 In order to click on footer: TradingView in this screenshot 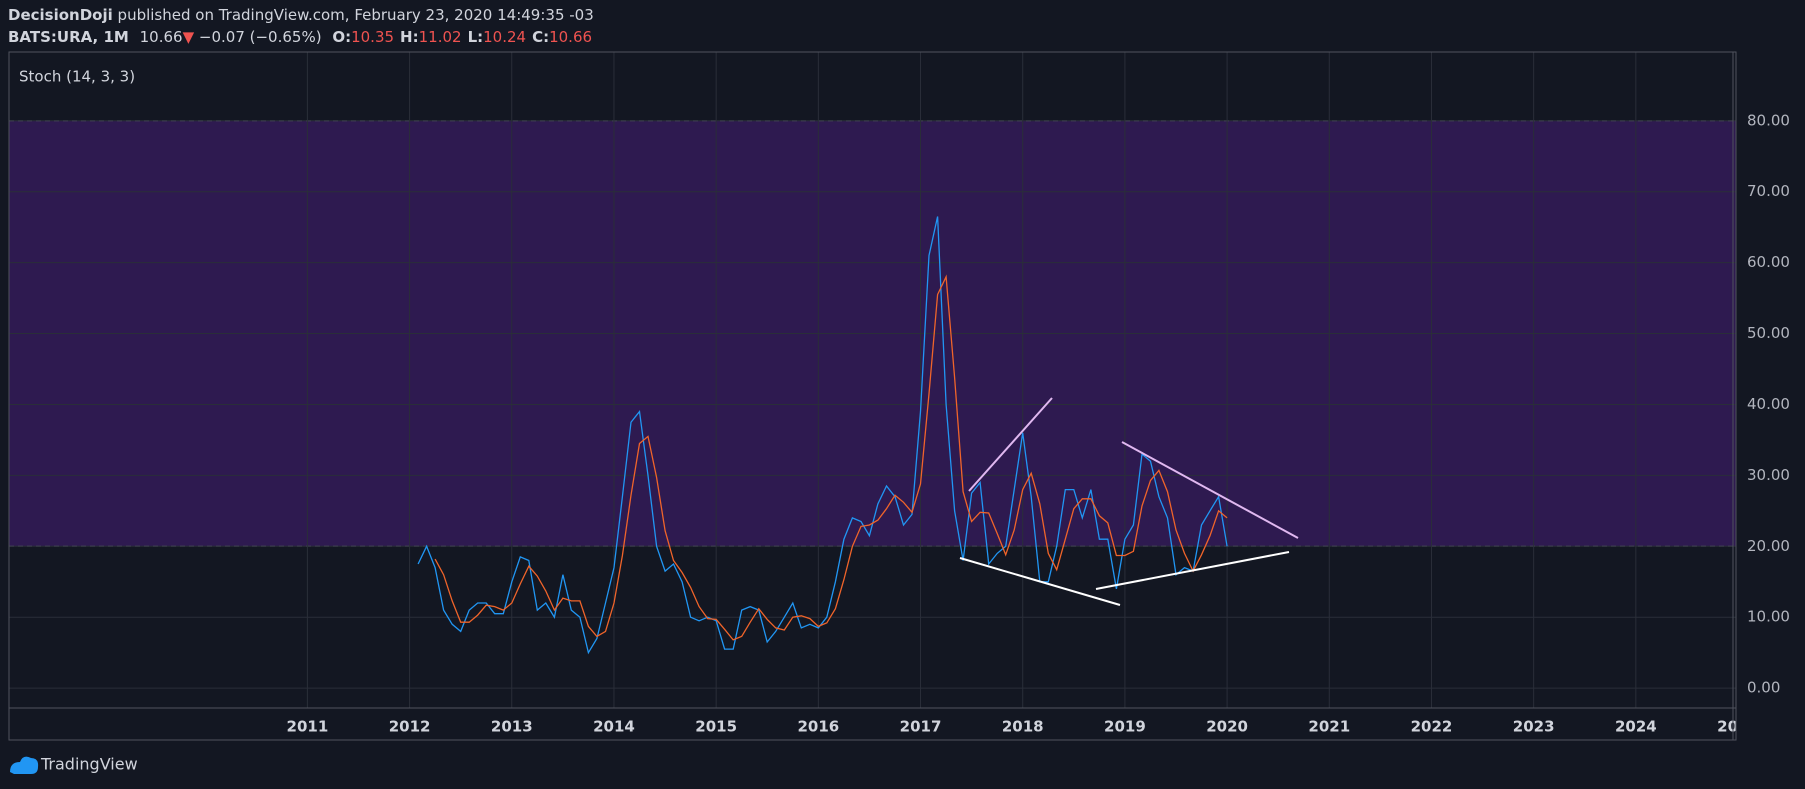, I will do `click(74, 764)`.